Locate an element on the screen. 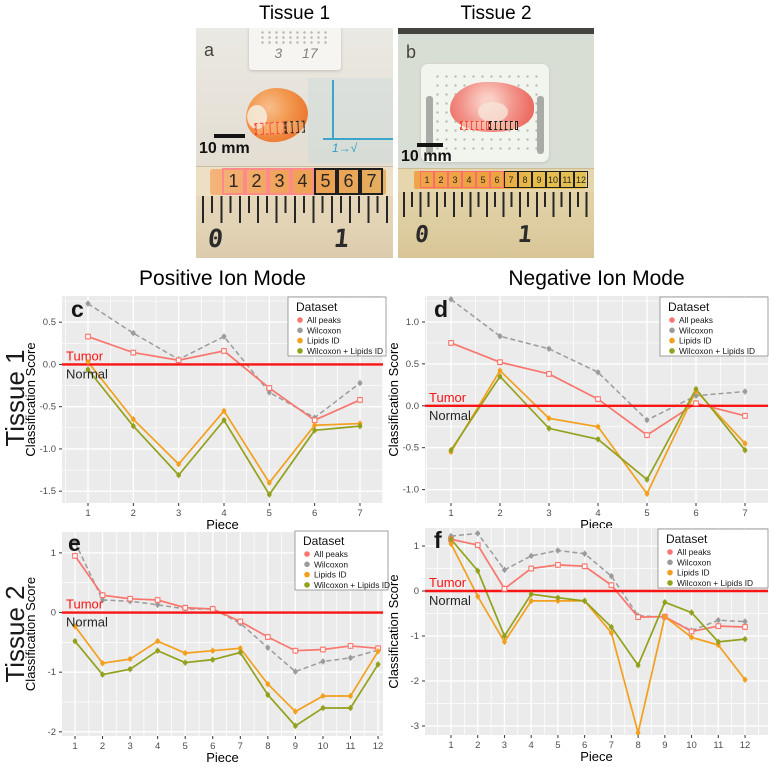 Image resolution: width=771 pixels, height=767 pixels. ruler-b: 0 1 is located at coordinates (496, 225).